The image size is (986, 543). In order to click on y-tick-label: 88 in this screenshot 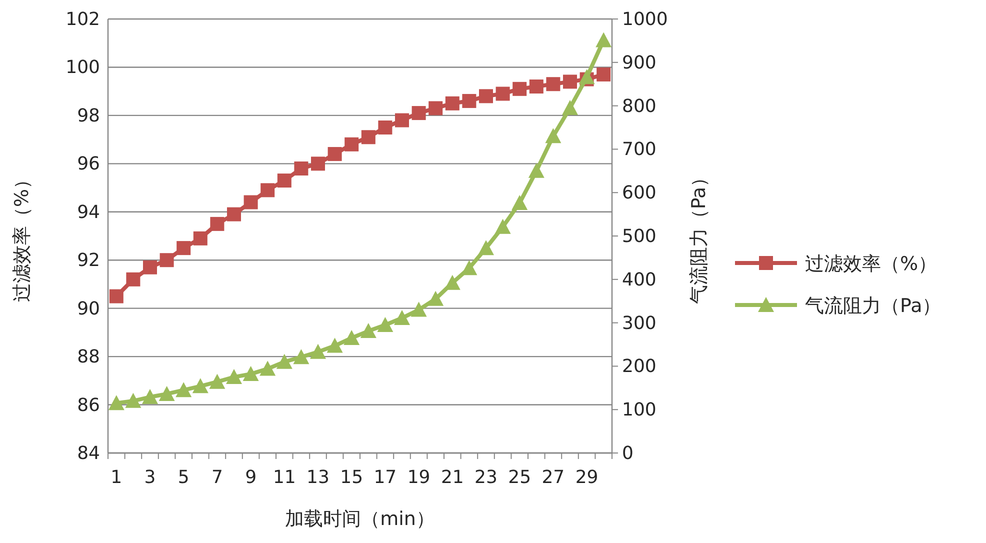, I will do `click(88, 357)`.